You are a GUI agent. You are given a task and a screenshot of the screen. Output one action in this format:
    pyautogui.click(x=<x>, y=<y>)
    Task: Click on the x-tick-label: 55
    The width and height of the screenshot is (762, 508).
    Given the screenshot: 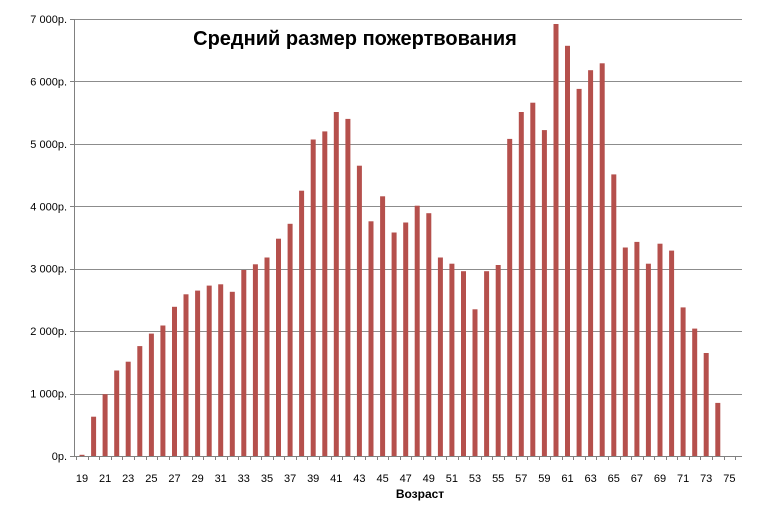 What is the action you would take?
    pyautogui.click(x=498, y=479)
    